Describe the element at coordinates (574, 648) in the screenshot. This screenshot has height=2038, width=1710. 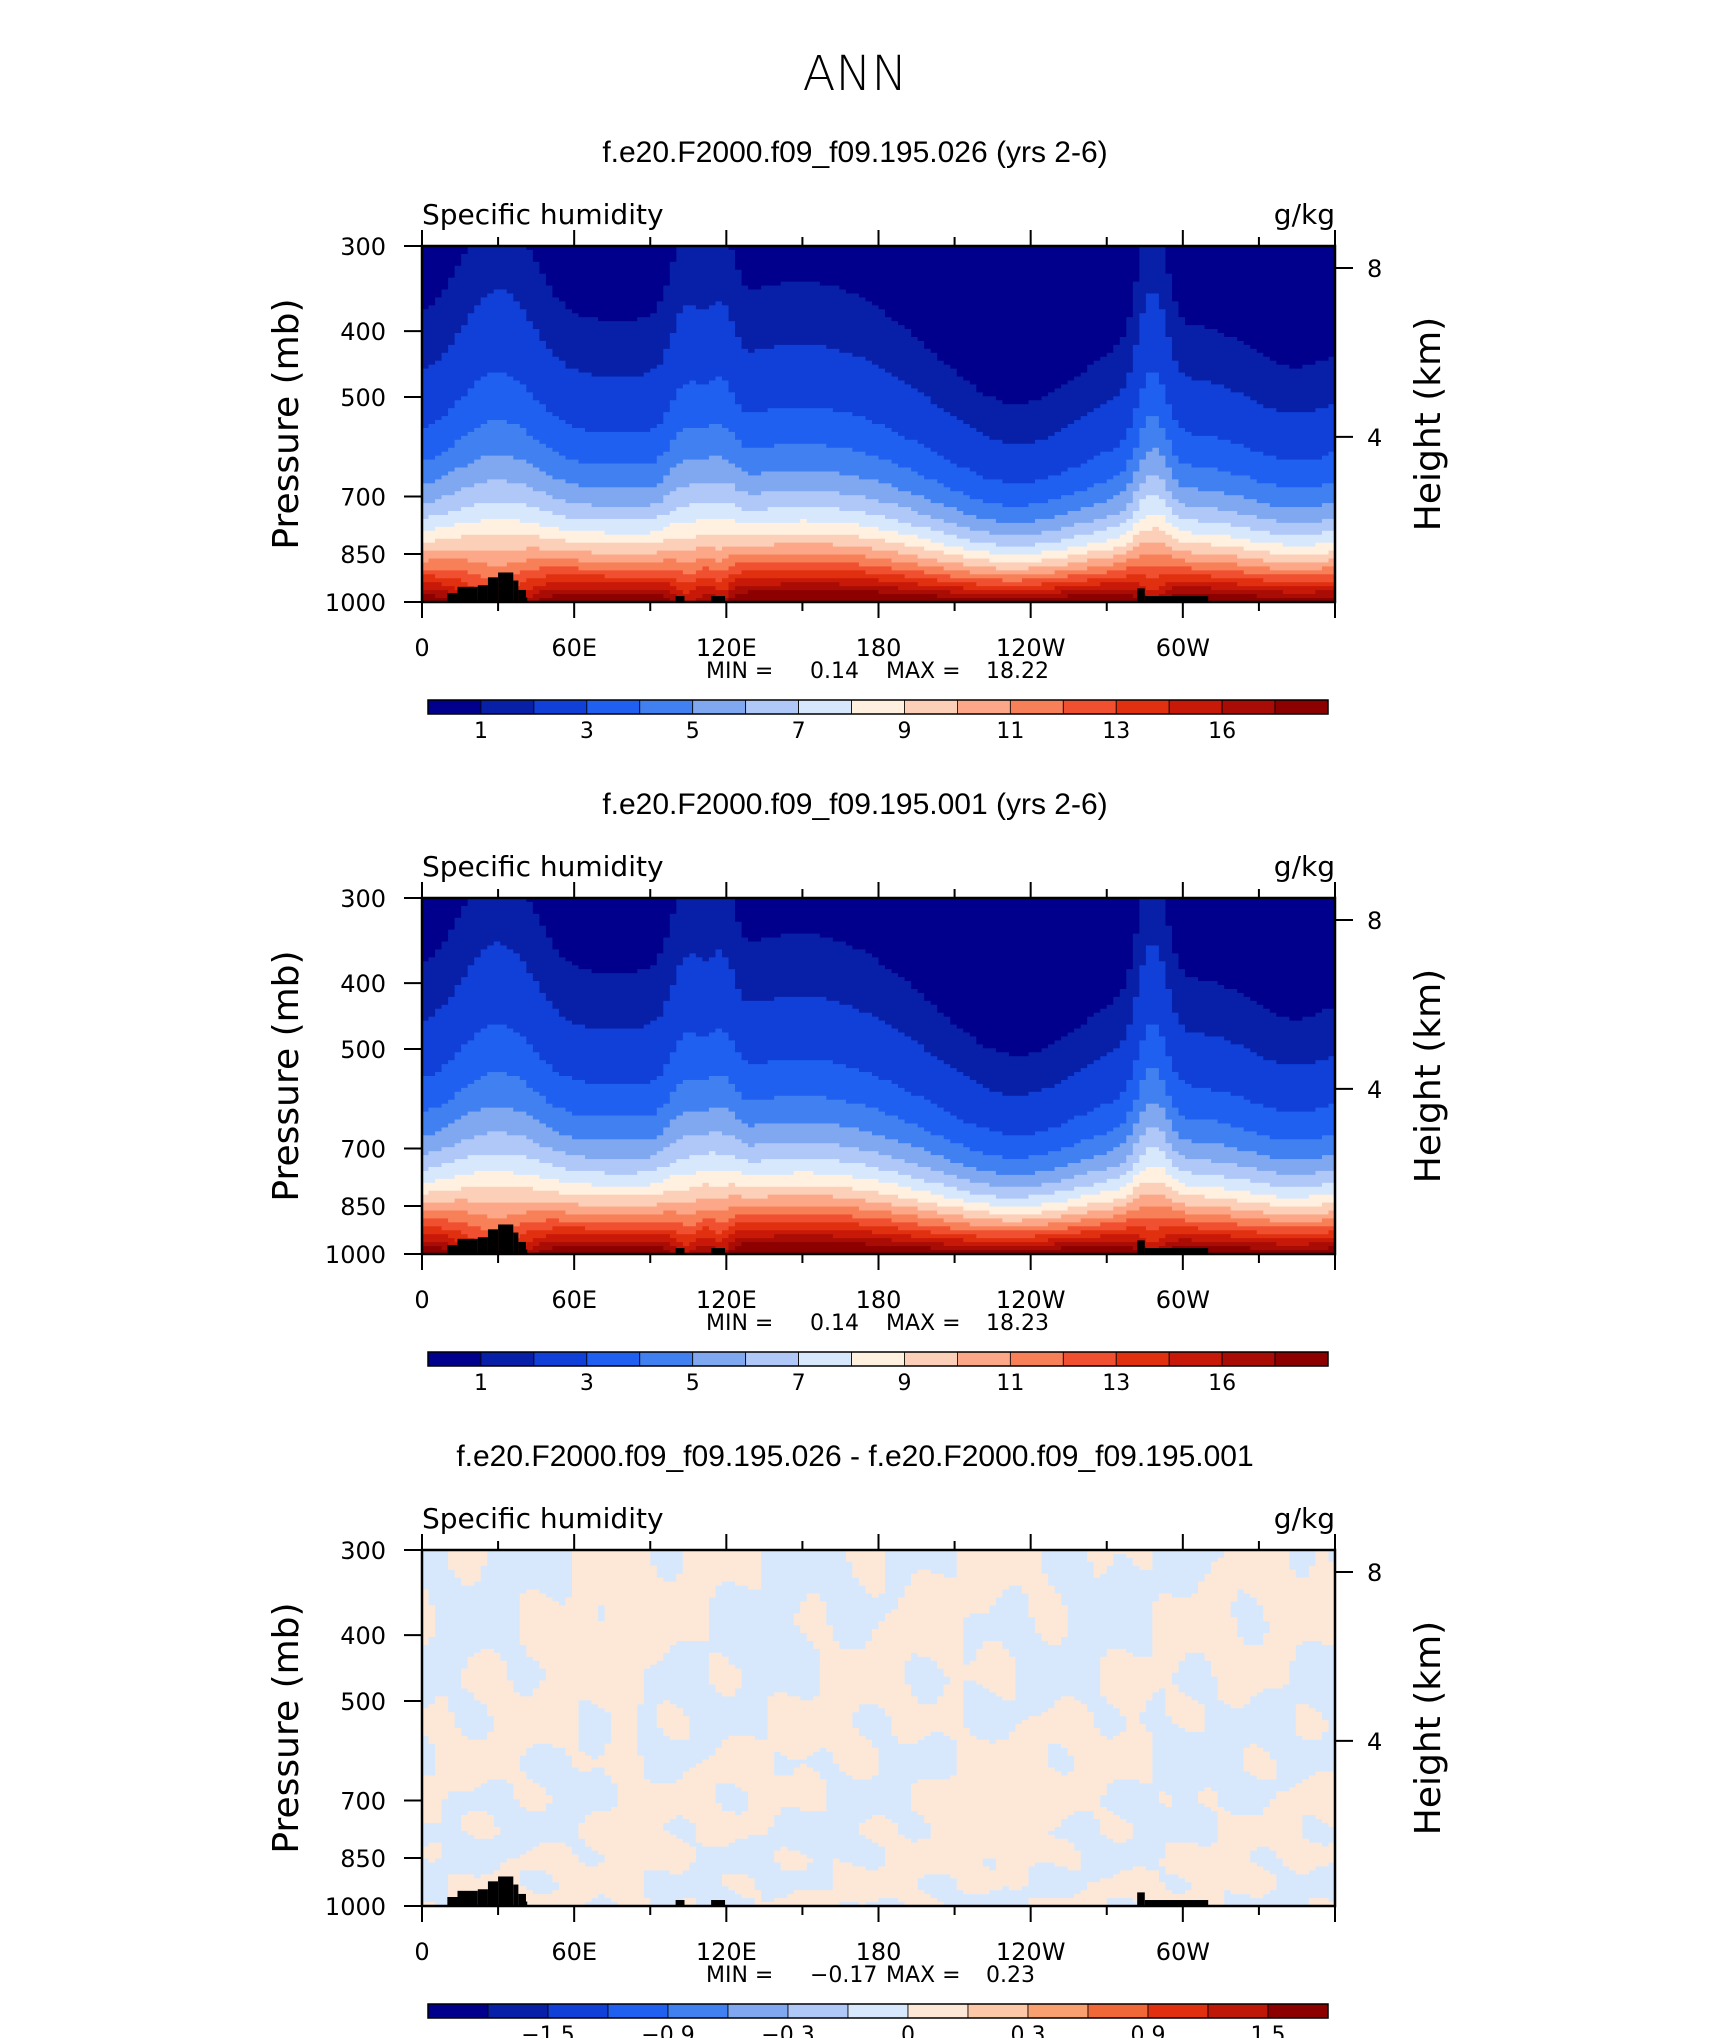
I see `x-tick-label: 60E` at that location.